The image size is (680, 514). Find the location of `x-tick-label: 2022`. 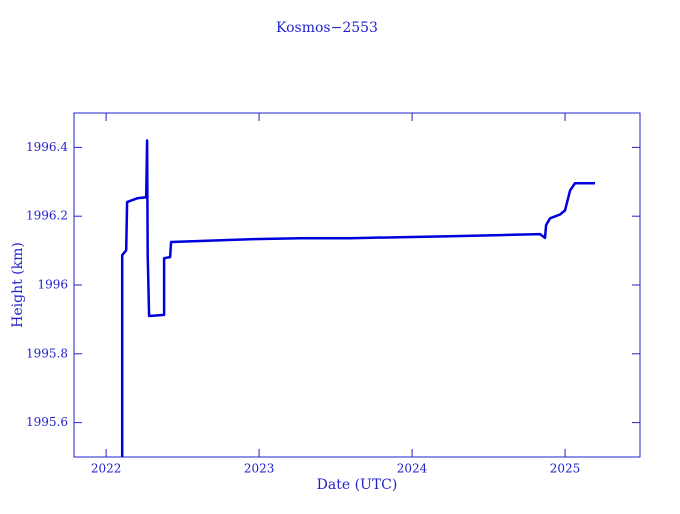

x-tick-label: 2022 is located at coordinates (106, 469).